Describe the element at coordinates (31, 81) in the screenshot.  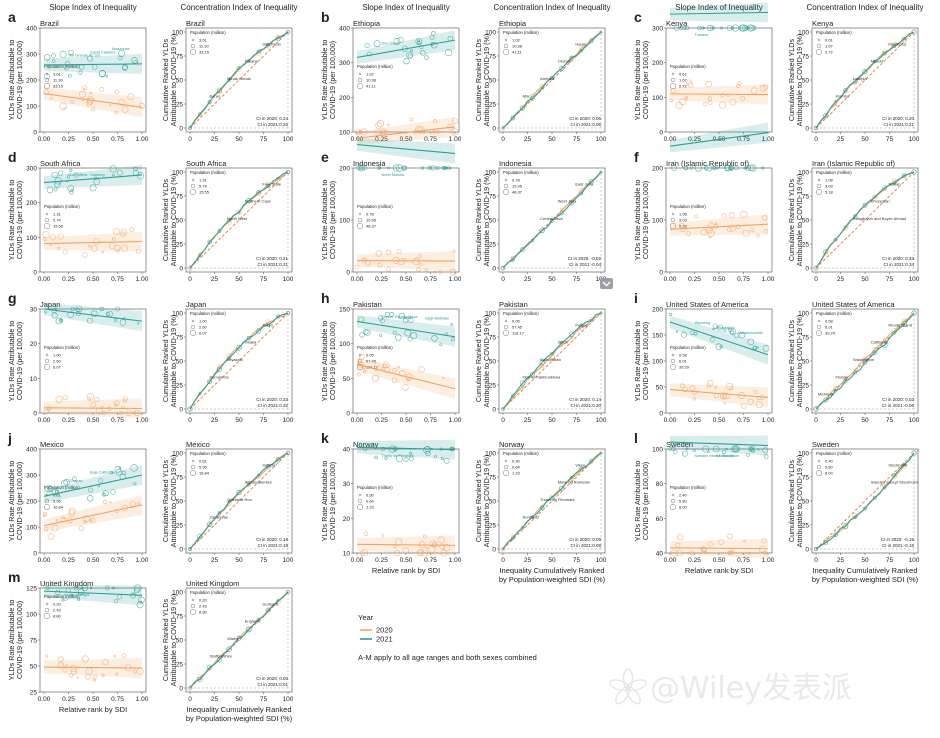
I see `y-tick-label: 200` at that location.